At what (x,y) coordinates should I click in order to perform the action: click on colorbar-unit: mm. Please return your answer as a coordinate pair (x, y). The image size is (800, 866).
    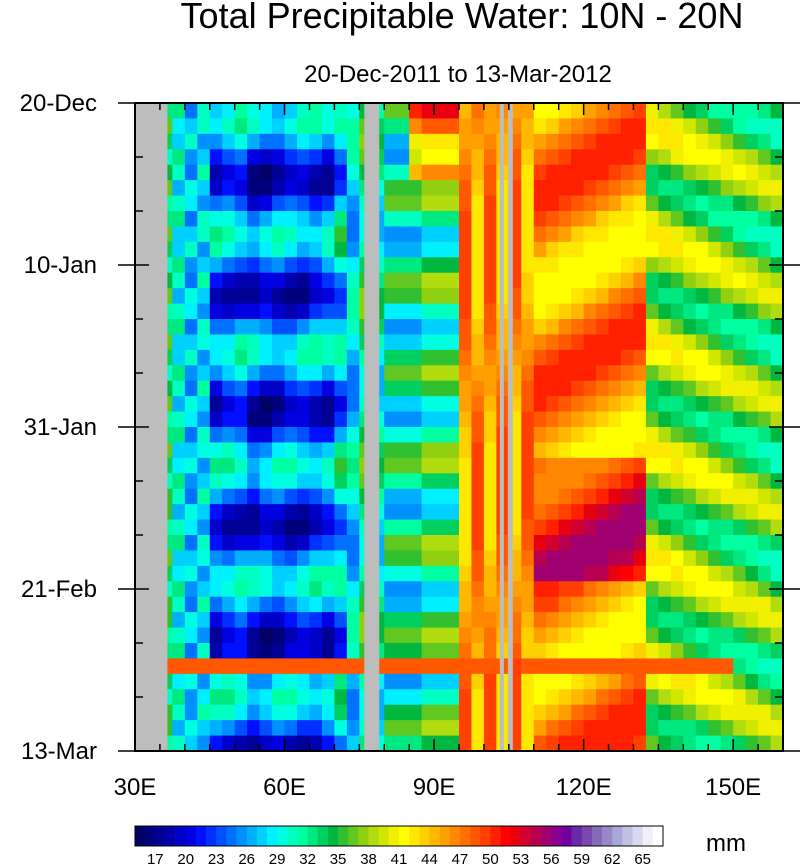
    Looking at the image, I should click on (726, 843).